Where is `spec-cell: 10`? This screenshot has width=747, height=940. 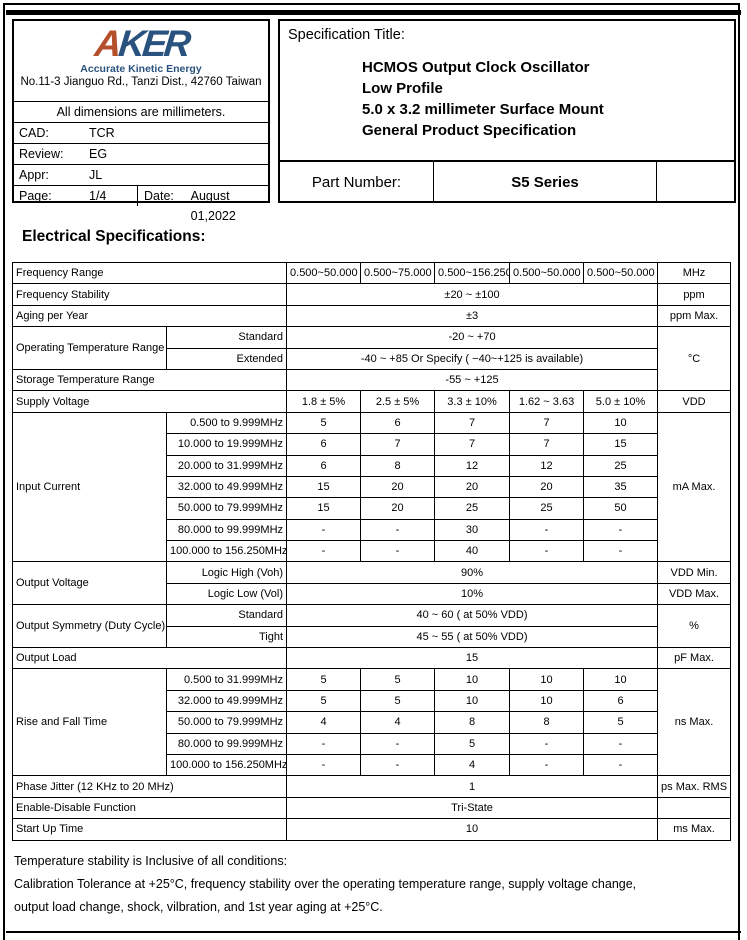
spec-cell: 10 is located at coordinates (472, 701).